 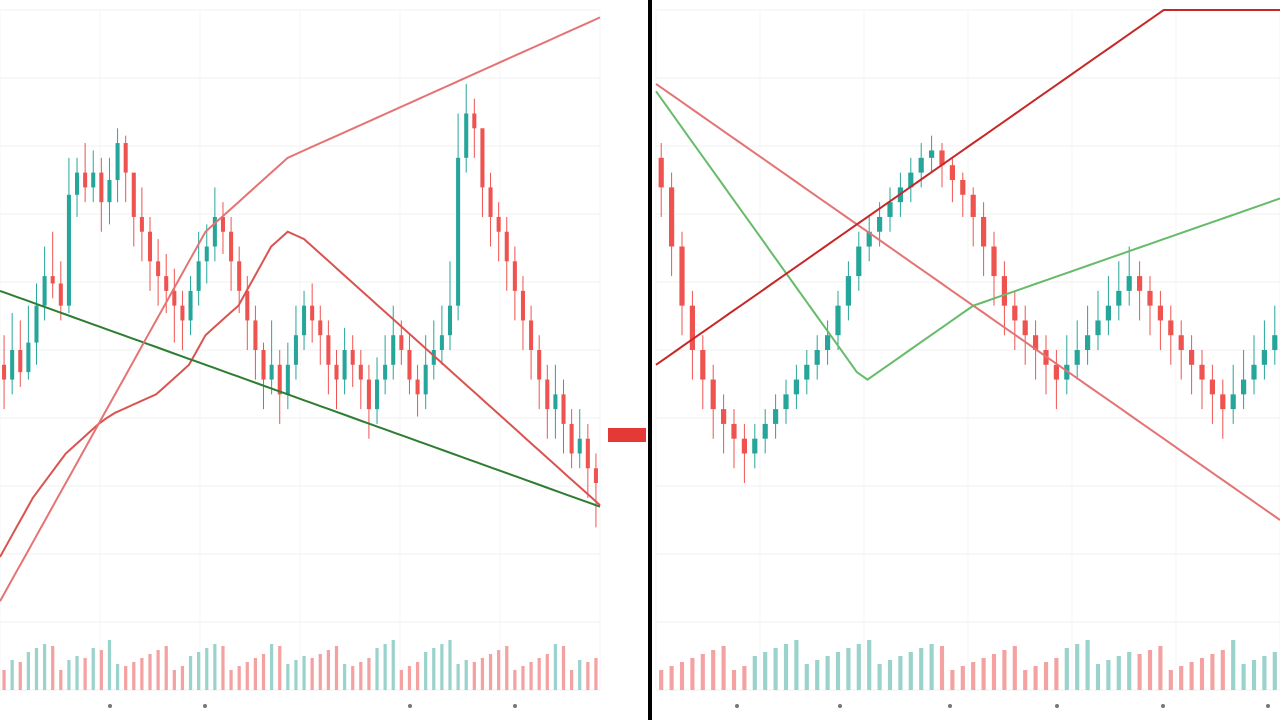 What do you see at coordinates (300, 398) in the screenshot?
I see `moving-average-line` at bounding box center [300, 398].